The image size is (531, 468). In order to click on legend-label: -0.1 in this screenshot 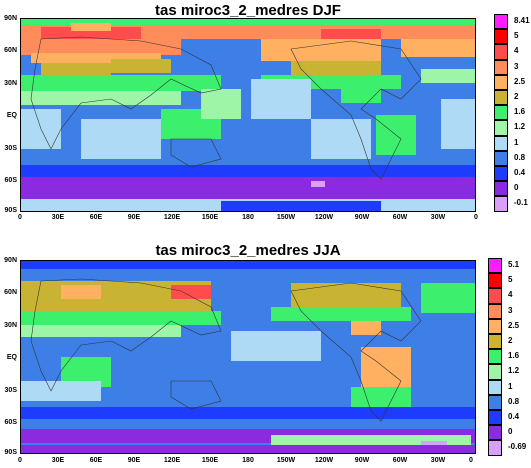, I will do `click(521, 203)`.